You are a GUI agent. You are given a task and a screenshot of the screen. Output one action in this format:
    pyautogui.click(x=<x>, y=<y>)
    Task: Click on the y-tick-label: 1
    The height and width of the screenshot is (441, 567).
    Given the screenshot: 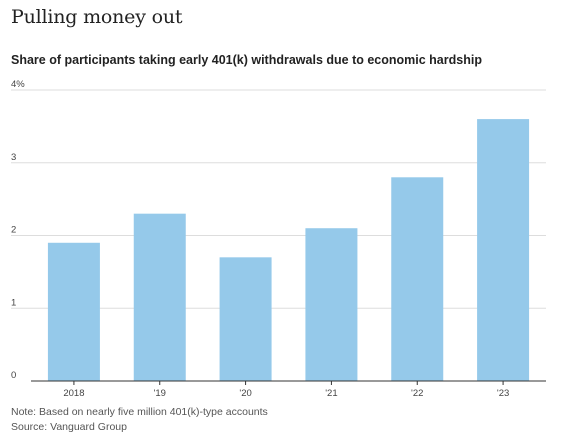 What is the action you would take?
    pyautogui.click(x=13, y=302)
    